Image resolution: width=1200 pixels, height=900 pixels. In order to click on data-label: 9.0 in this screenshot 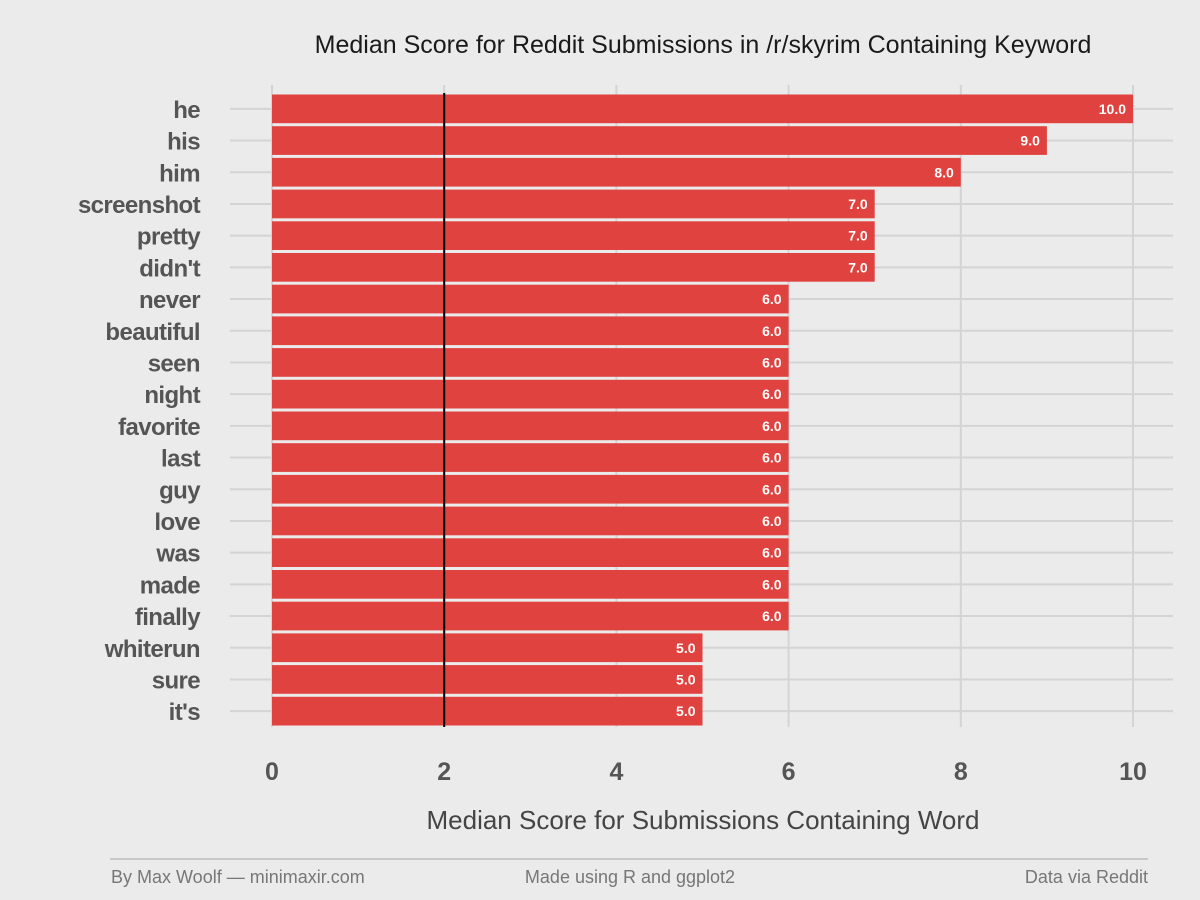, I will do `click(1030, 141)`.